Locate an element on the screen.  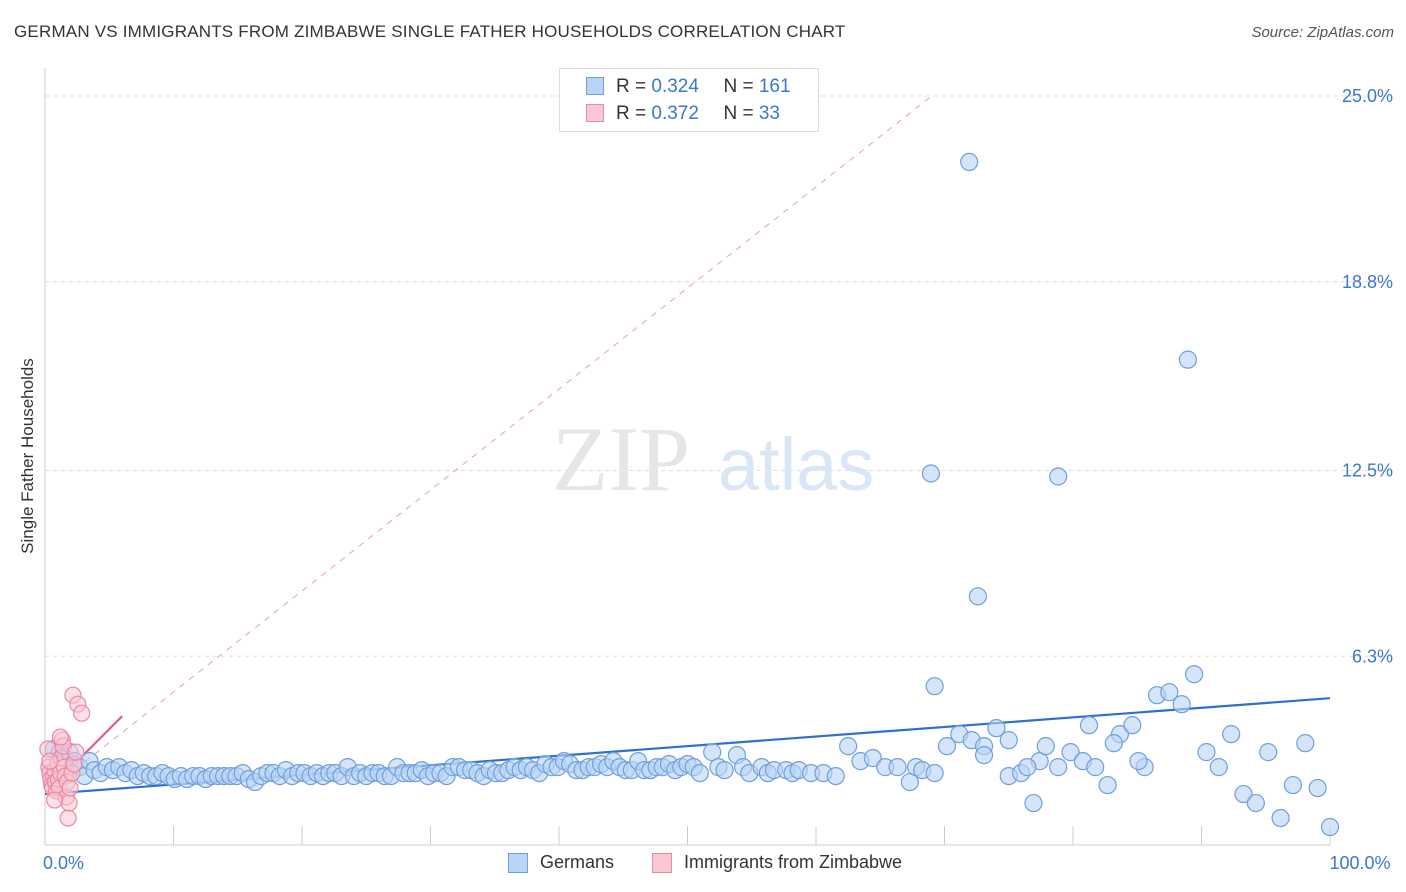
y-tick-label: 18.8% is located at coordinates (1367, 282).